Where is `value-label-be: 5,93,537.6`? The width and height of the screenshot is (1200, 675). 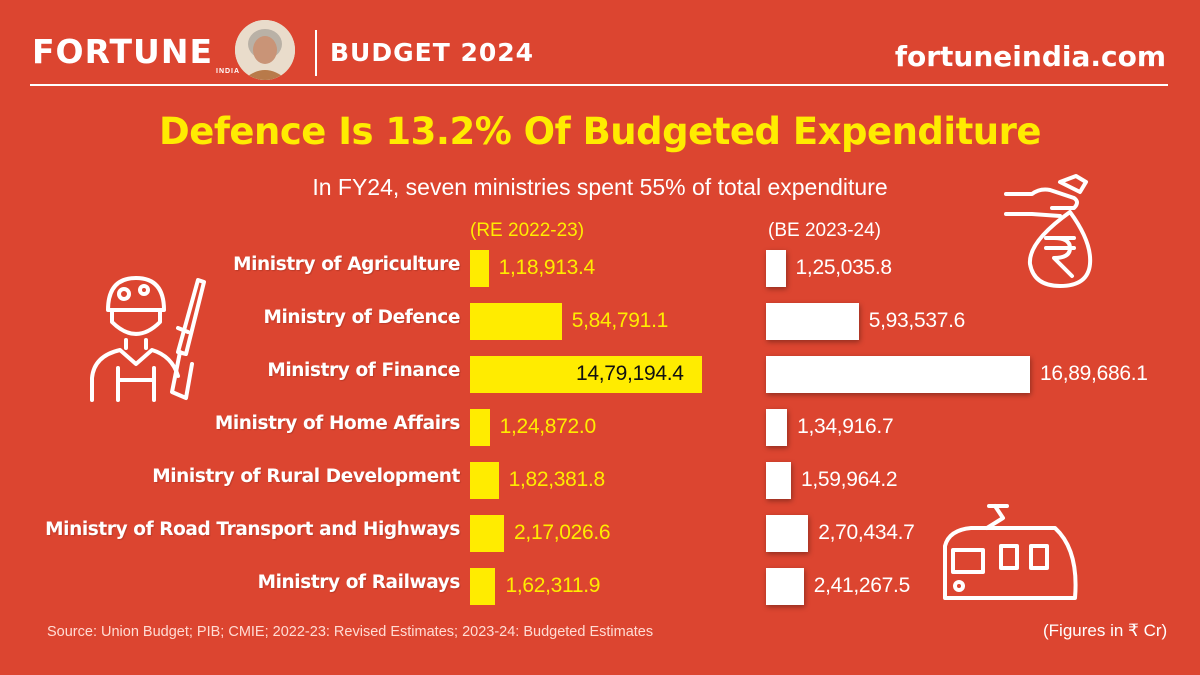
value-label-be: 5,93,537.6 is located at coordinates (917, 320).